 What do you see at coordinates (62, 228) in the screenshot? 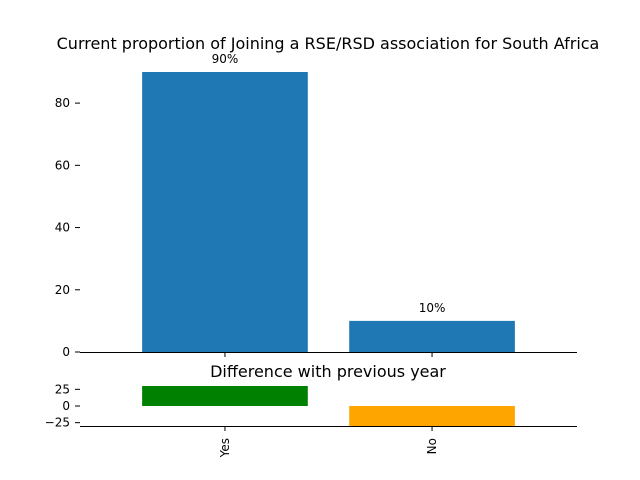
I see `y-tick-label: 40` at bounding box center [62, 228].